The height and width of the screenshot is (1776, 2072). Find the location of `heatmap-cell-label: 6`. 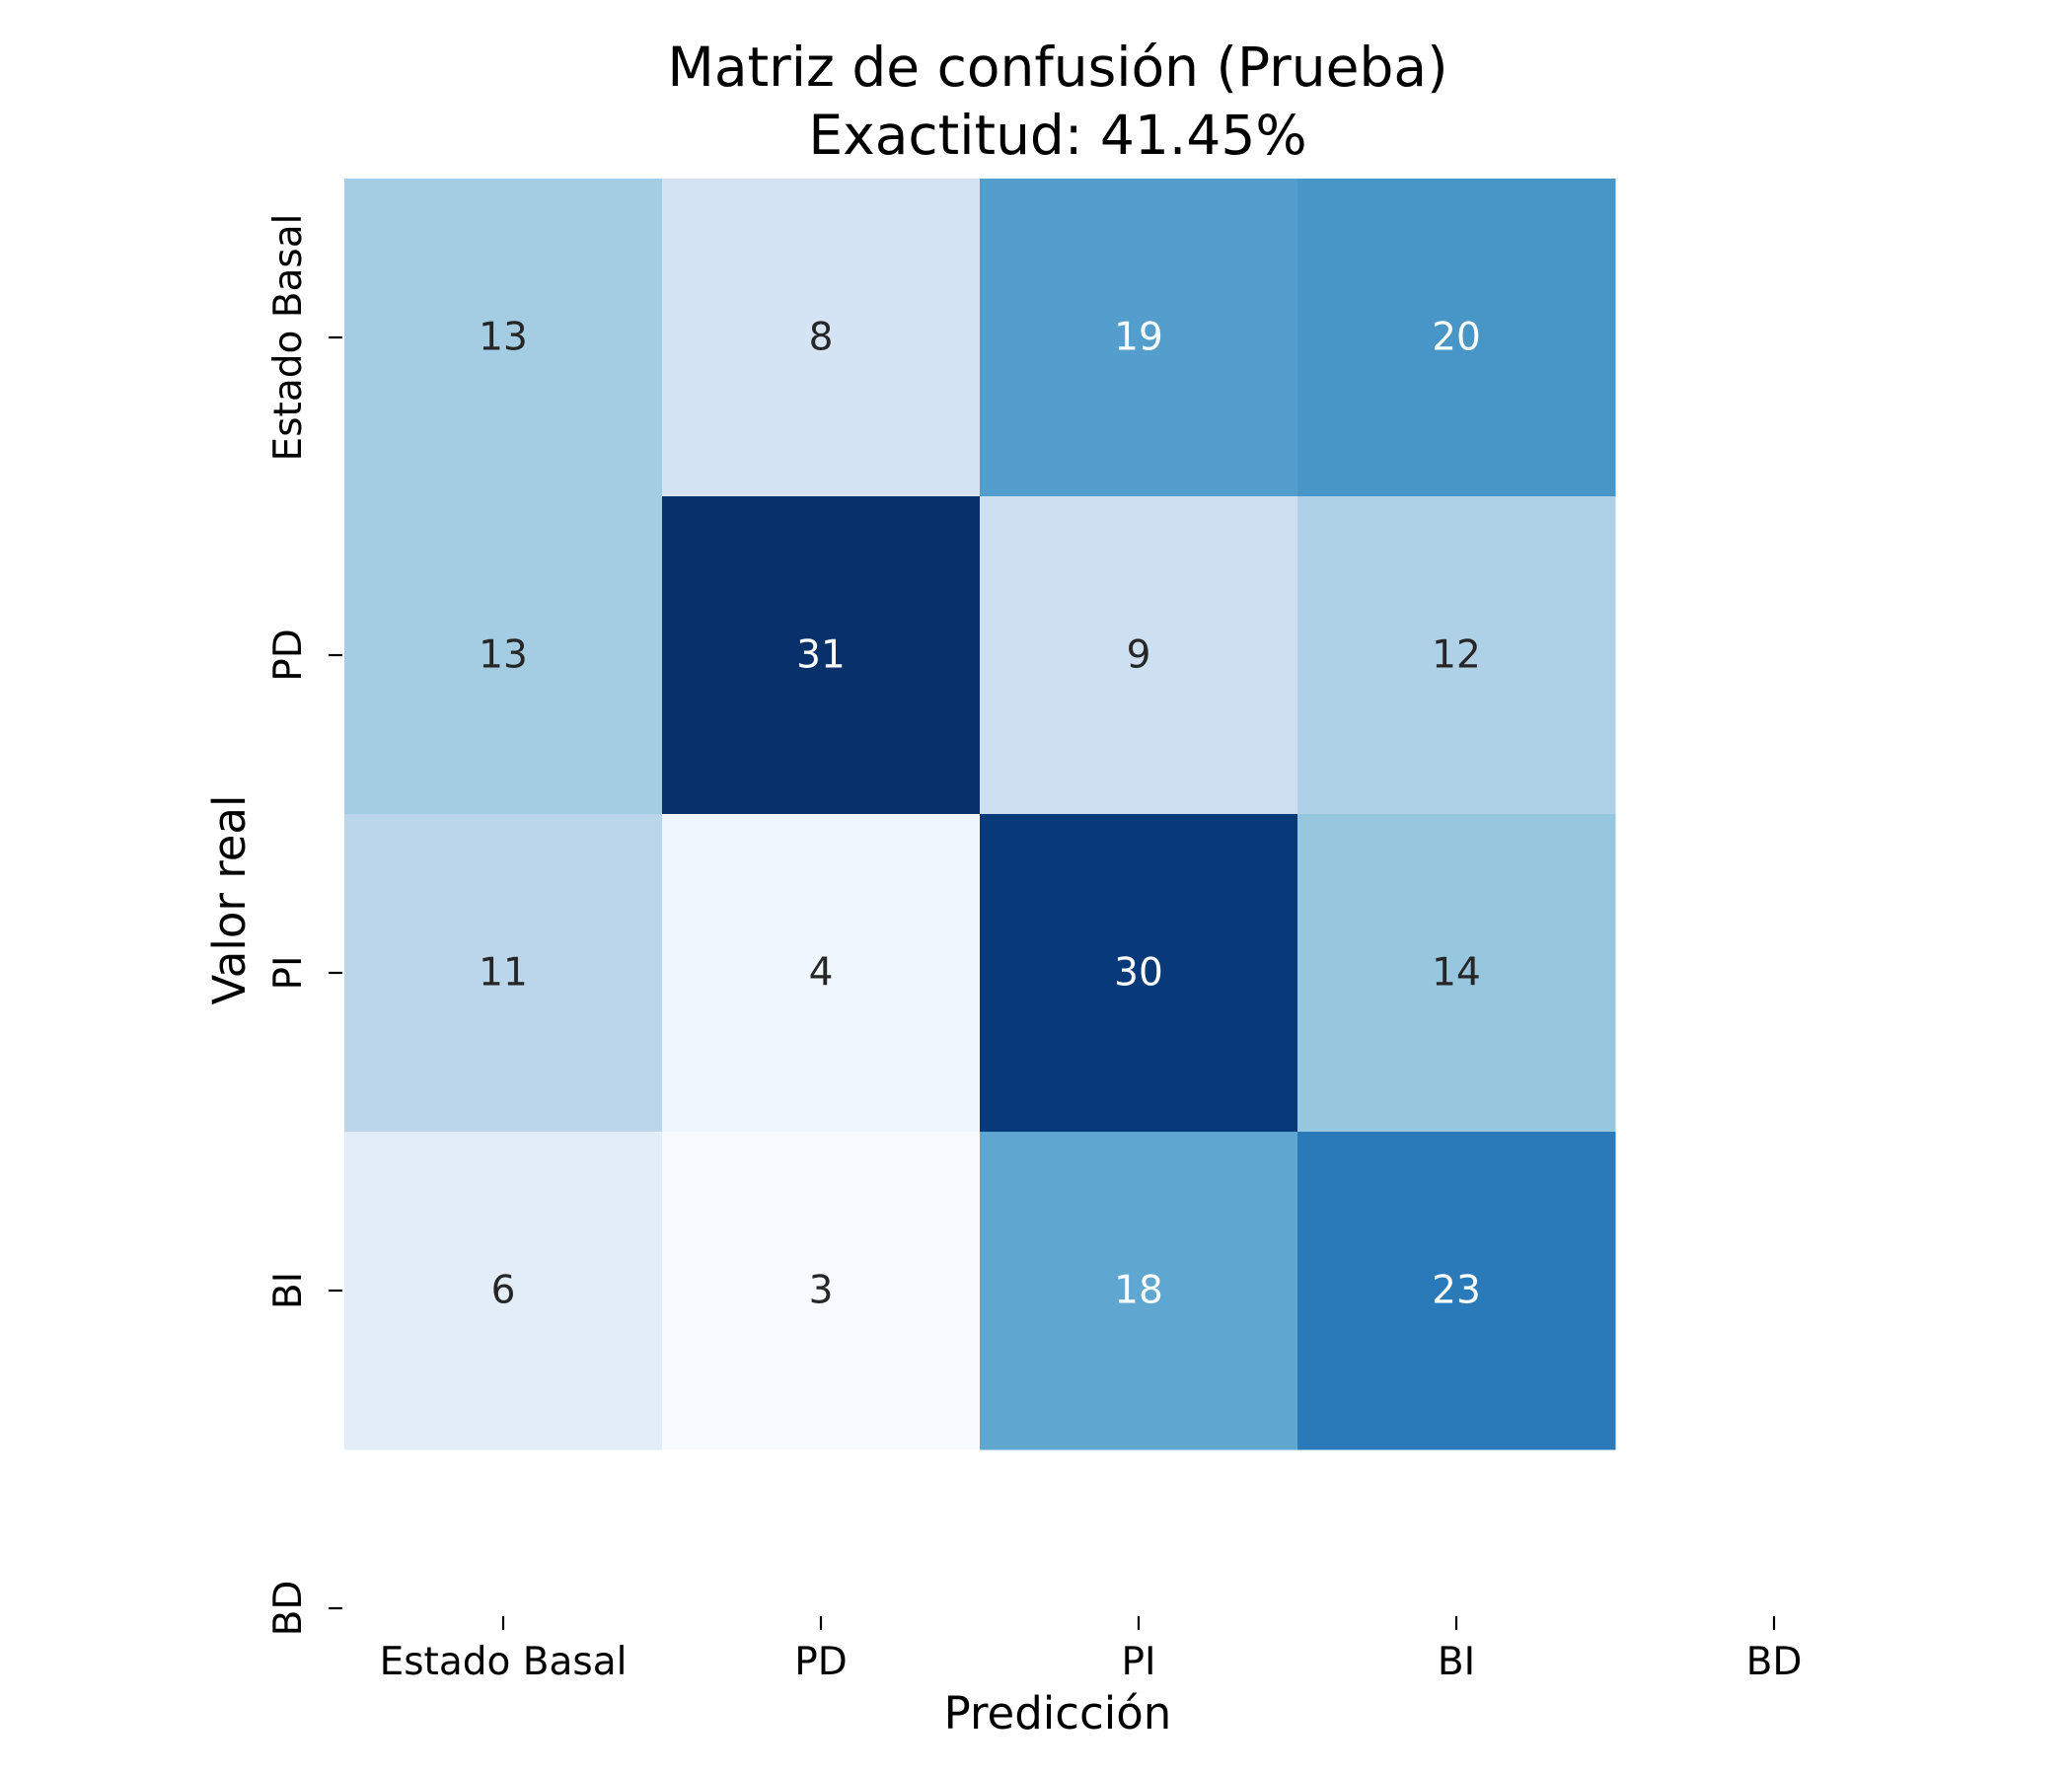

heatmap-cell-label: 6 is located at coordinates (504, 1291).